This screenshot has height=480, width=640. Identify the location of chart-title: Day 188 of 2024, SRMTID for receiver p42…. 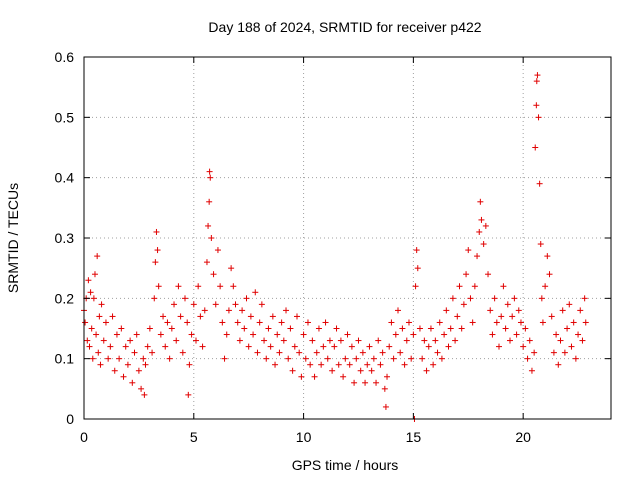
(344, 27).